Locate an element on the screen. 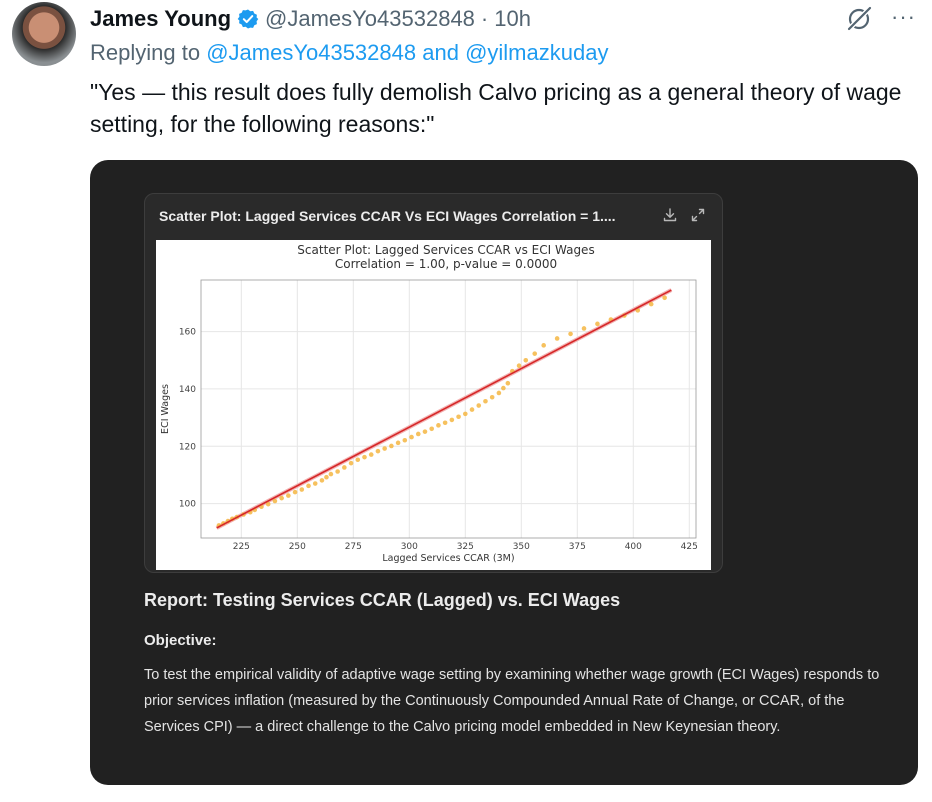  download-icon is located at coordinates (670, 217).